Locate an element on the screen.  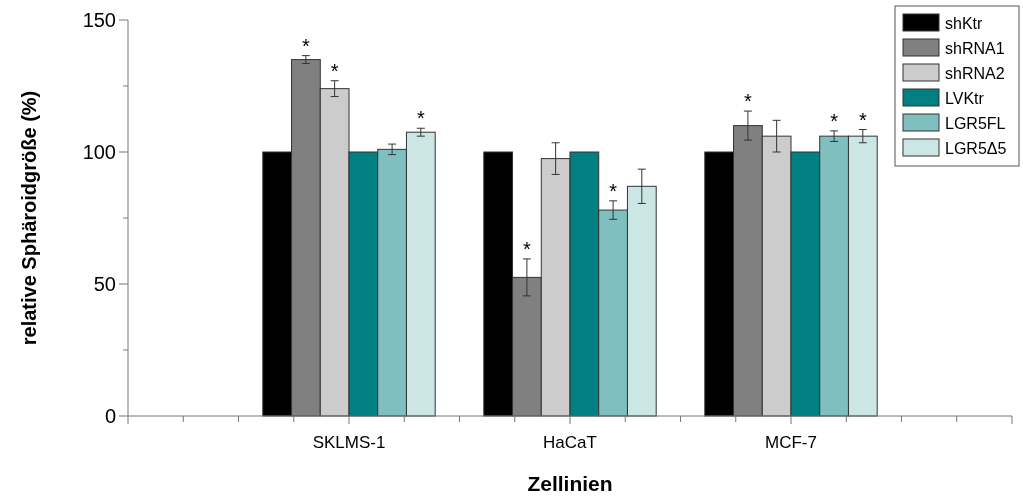
x-axis-title: Zellinien is located at coordinates (570, 483).